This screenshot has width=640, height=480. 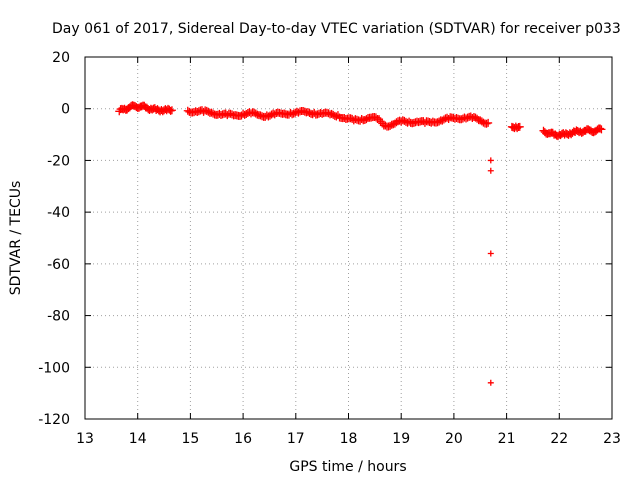 I want to click on x-tick-label: 23, so click(x=612, y=439).